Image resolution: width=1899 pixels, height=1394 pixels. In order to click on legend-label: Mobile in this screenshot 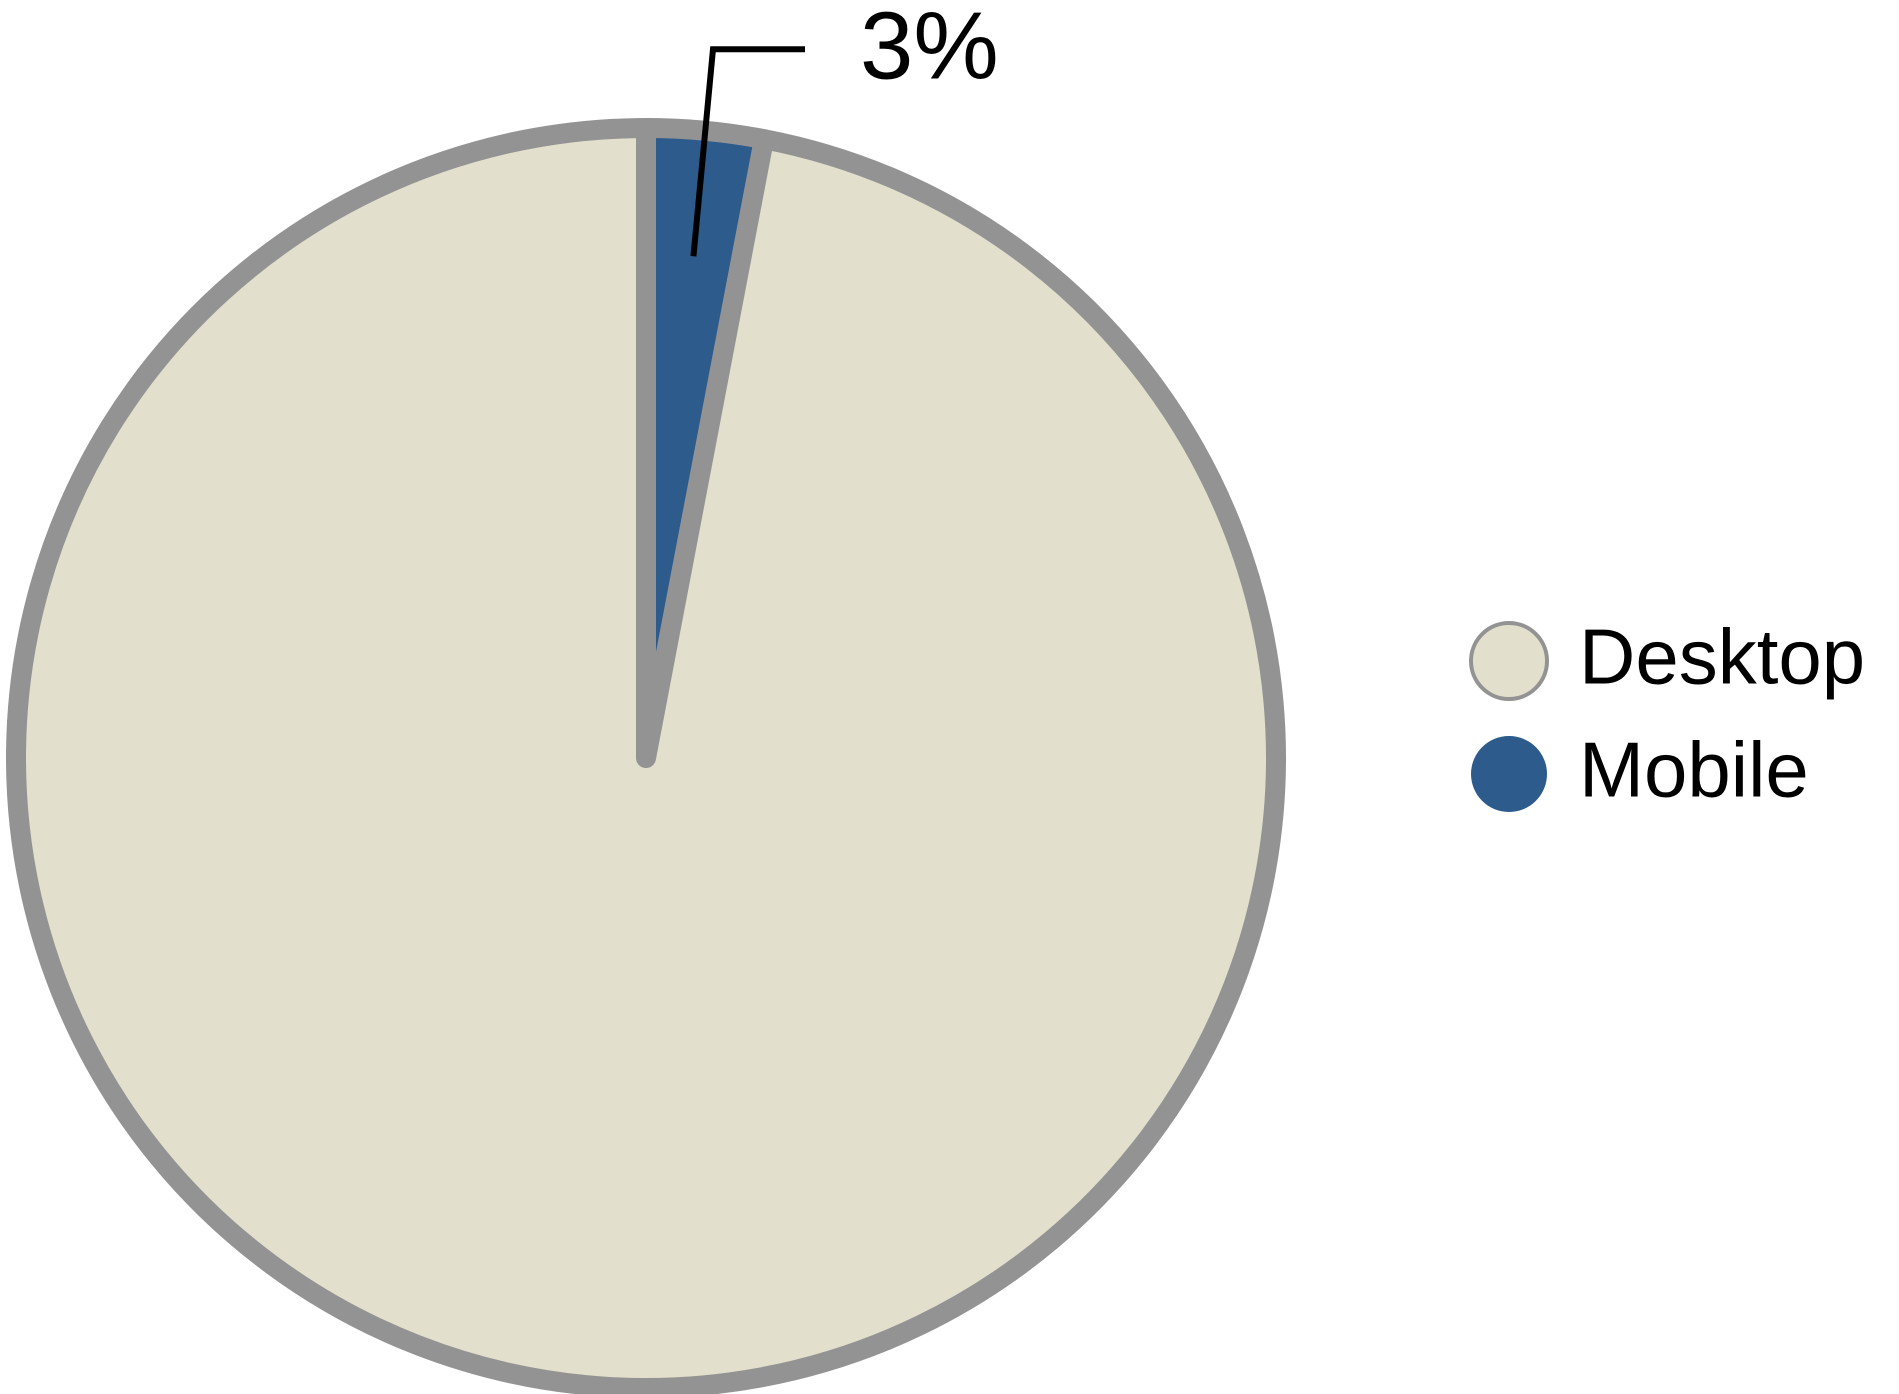, I will do `click(1694, 770)`.